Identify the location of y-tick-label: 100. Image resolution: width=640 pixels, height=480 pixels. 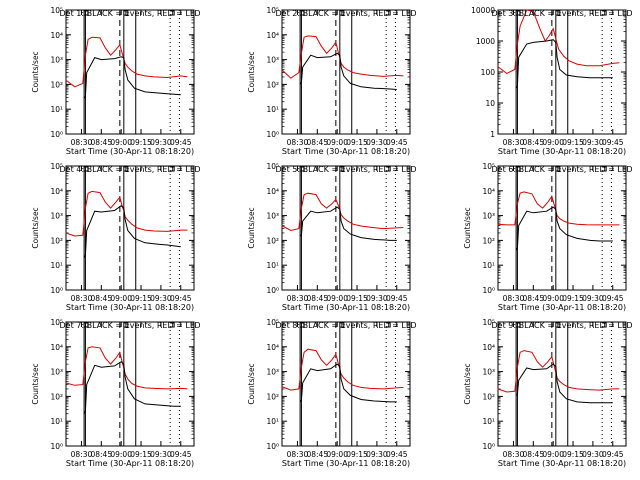
(488, 72).